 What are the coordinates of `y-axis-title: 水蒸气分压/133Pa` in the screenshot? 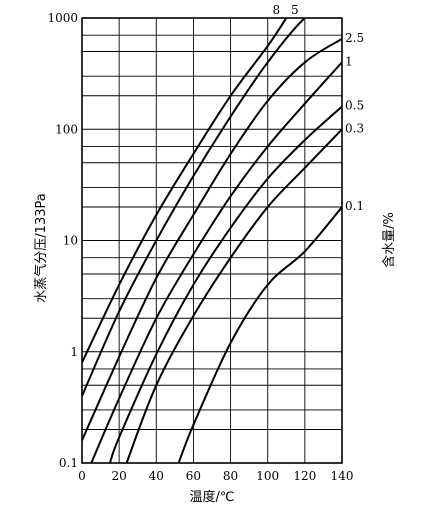 It's located at (41, 247).